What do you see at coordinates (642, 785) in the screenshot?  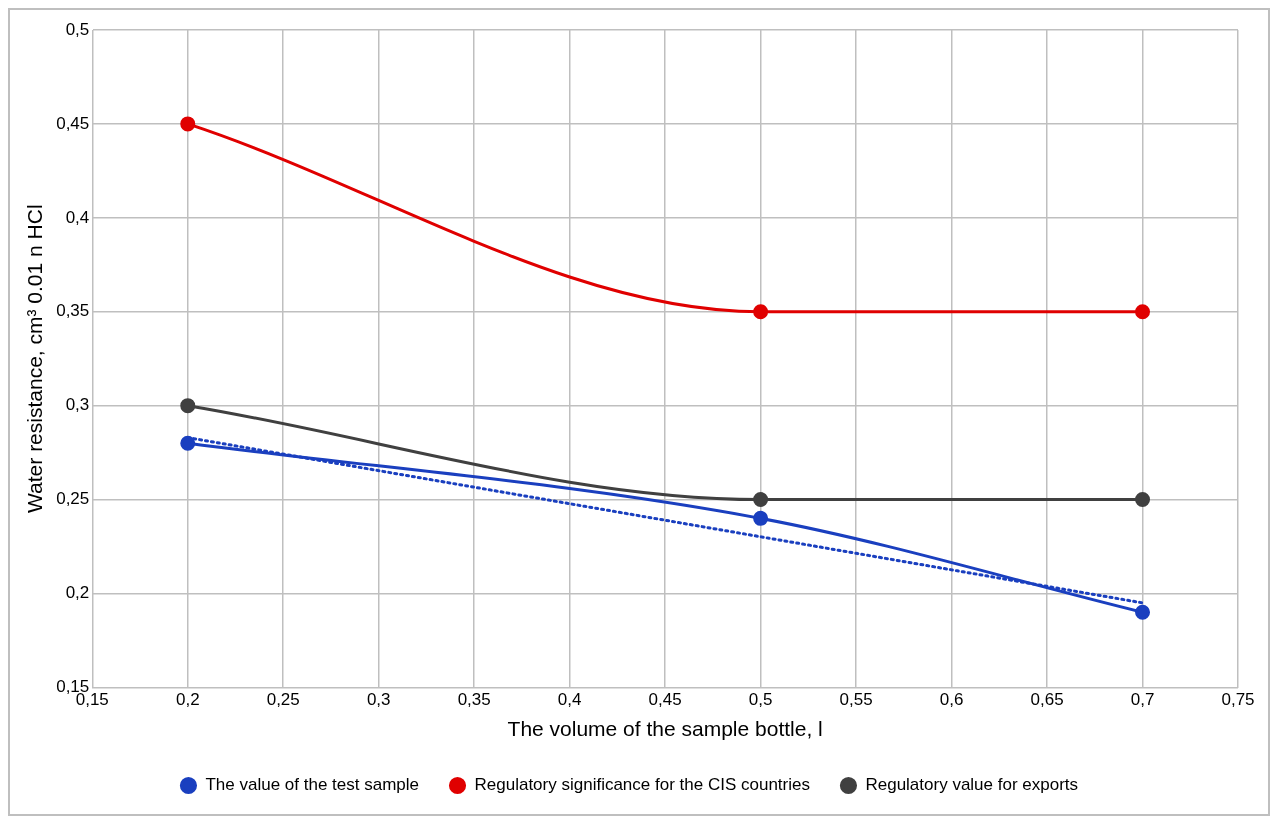 I see `legend-label: Regulatory significance for the CIS countries` at bounding box center [642, 785].